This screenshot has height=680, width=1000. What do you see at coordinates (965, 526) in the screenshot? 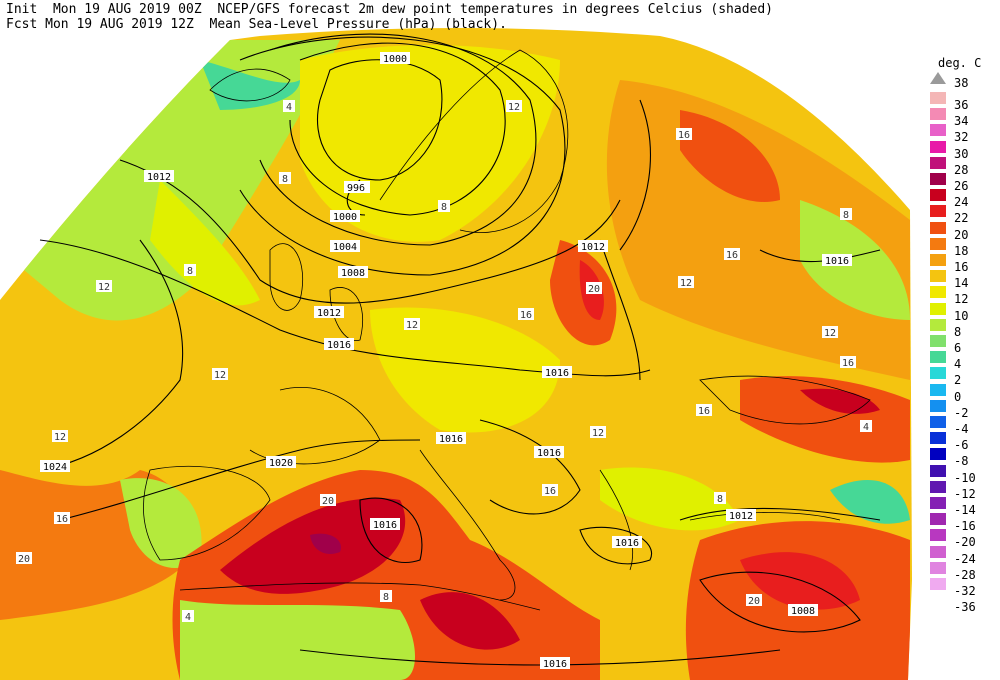
I see `legend-label: -16` at bounding box center [965, 526].